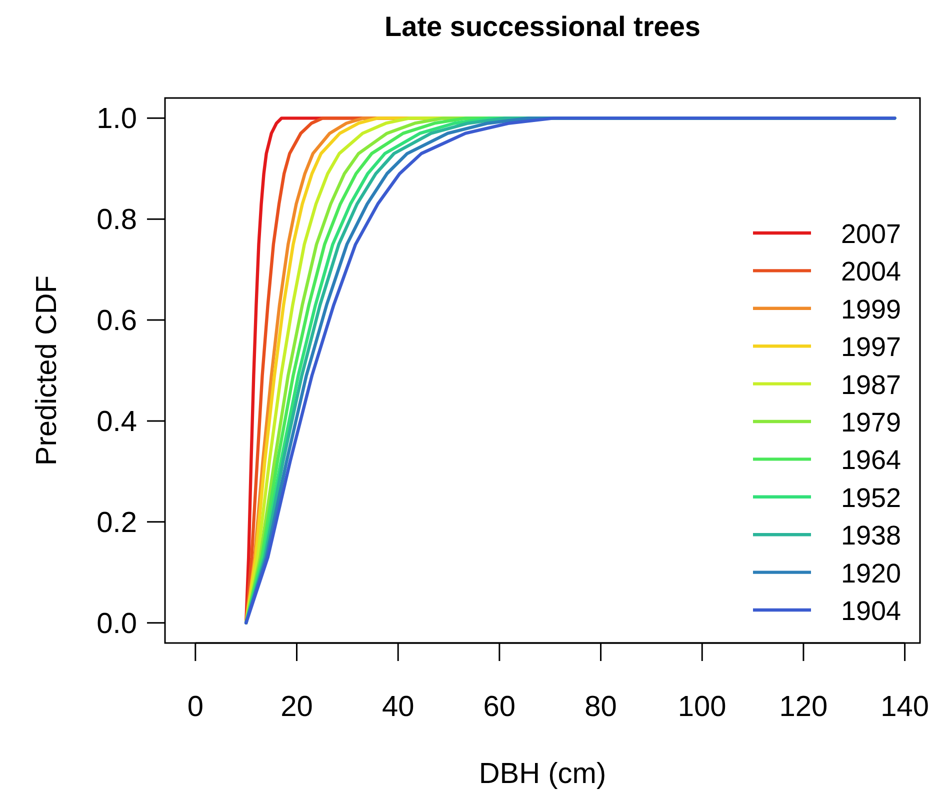  Describe the element at coordinates (296, 707) in the screenshot. I see `x-tick-label: 20` at that location.